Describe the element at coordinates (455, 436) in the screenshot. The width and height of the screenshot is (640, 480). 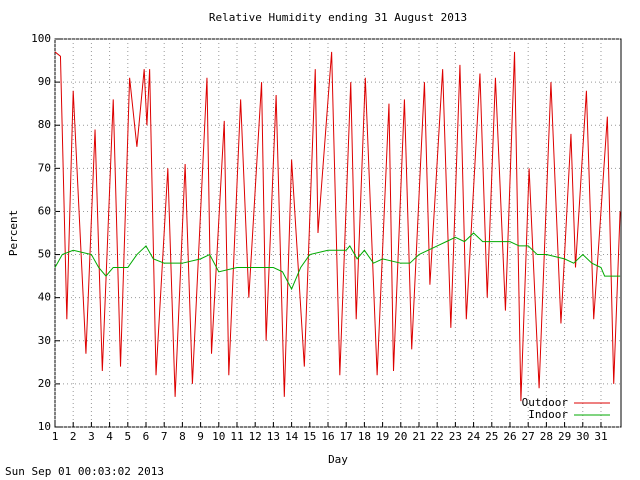
I see `x-tick-label: 23` at that location.